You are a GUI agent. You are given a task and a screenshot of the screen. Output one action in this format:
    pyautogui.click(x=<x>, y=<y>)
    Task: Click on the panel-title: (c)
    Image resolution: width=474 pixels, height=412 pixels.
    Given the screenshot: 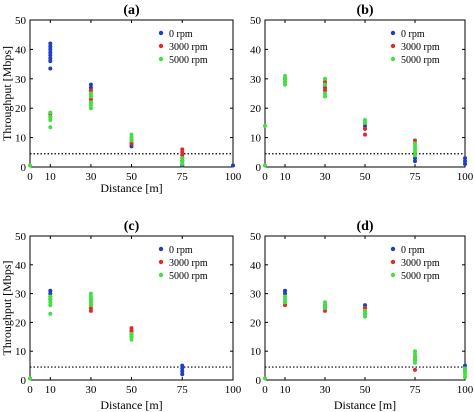 What is the action you would take?
    pyautogui.click(x=132, y=226)
    